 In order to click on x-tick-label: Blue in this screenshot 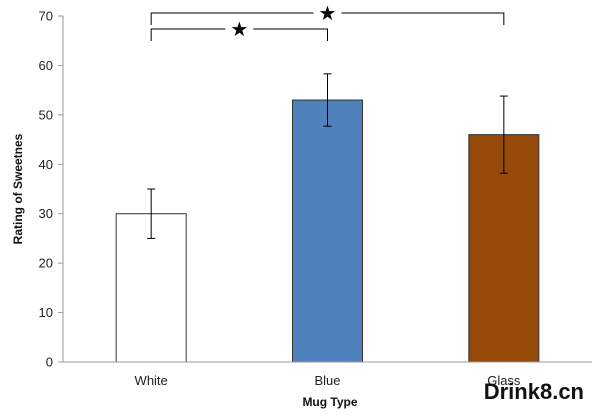, I will do `click(327, 380)`.